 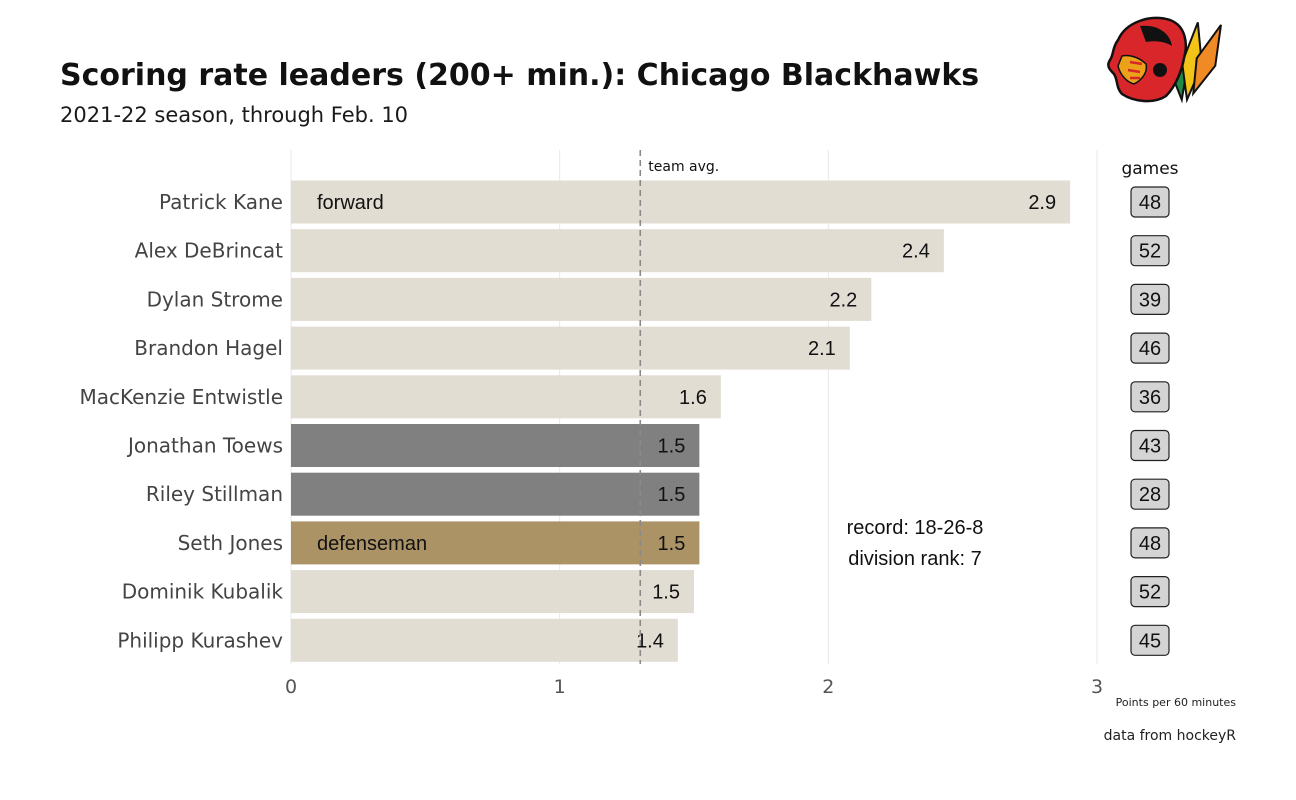 I want to click on player-name-label: Patrick Kane, so click(x=221, y=202).